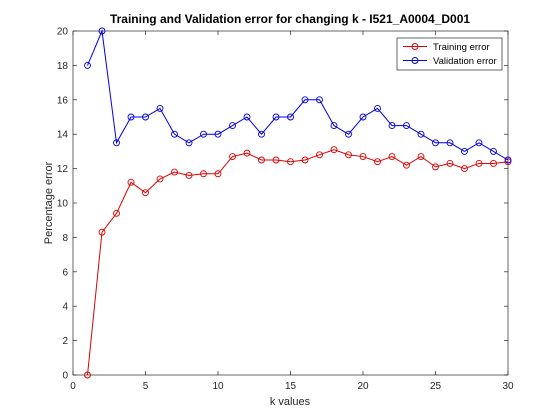 The image size is (560, 420). What do you see at coordinates (461, 47) in the screenshot?
I see `legend-label-training: Training error` at bounding box center [461, 47].